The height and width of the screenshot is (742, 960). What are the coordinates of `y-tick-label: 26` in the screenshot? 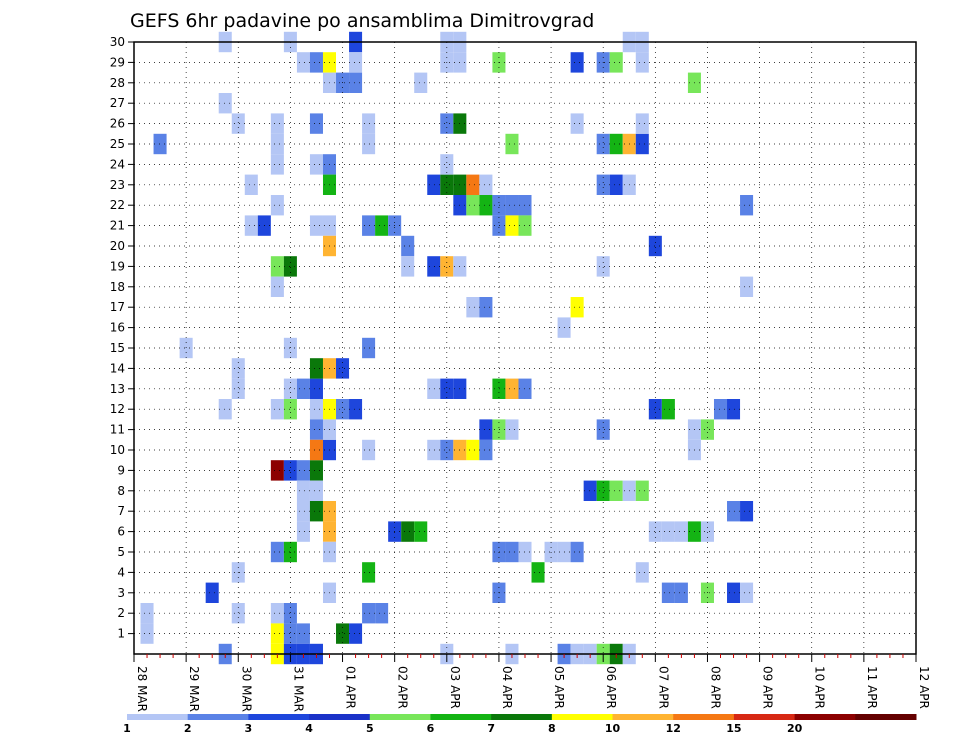 It's located at (117, 124).